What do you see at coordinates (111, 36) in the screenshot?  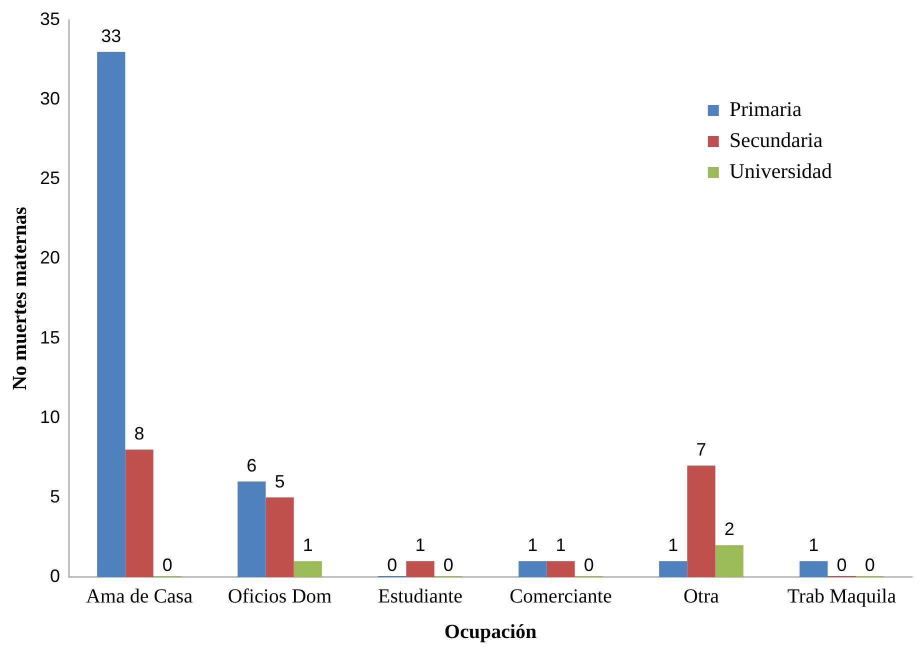 I see `data-label: 33` at bounding box center [111, 36].